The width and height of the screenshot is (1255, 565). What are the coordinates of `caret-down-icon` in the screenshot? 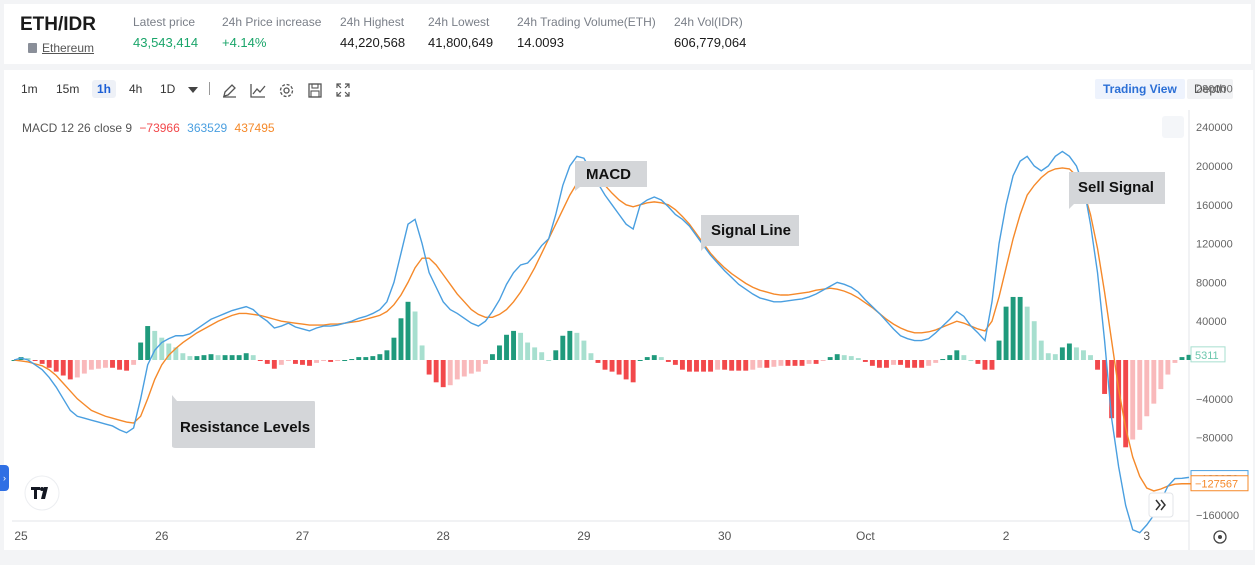 It's located at (193, 90).